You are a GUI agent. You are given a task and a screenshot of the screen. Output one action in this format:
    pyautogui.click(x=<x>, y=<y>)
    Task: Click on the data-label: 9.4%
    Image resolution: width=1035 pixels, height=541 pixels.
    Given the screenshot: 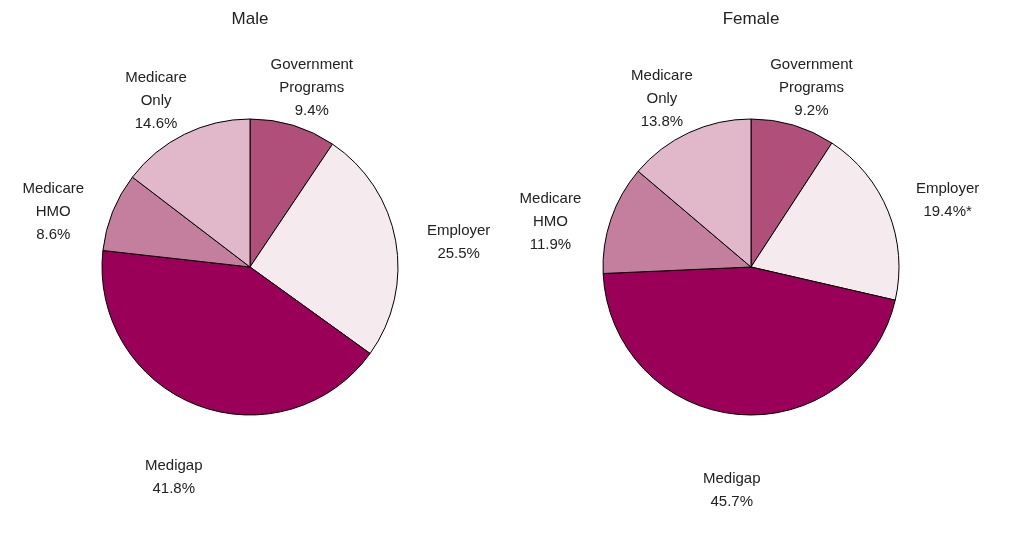 What is the action you would take?
    pyautogui.click(x=311, y=110)
    